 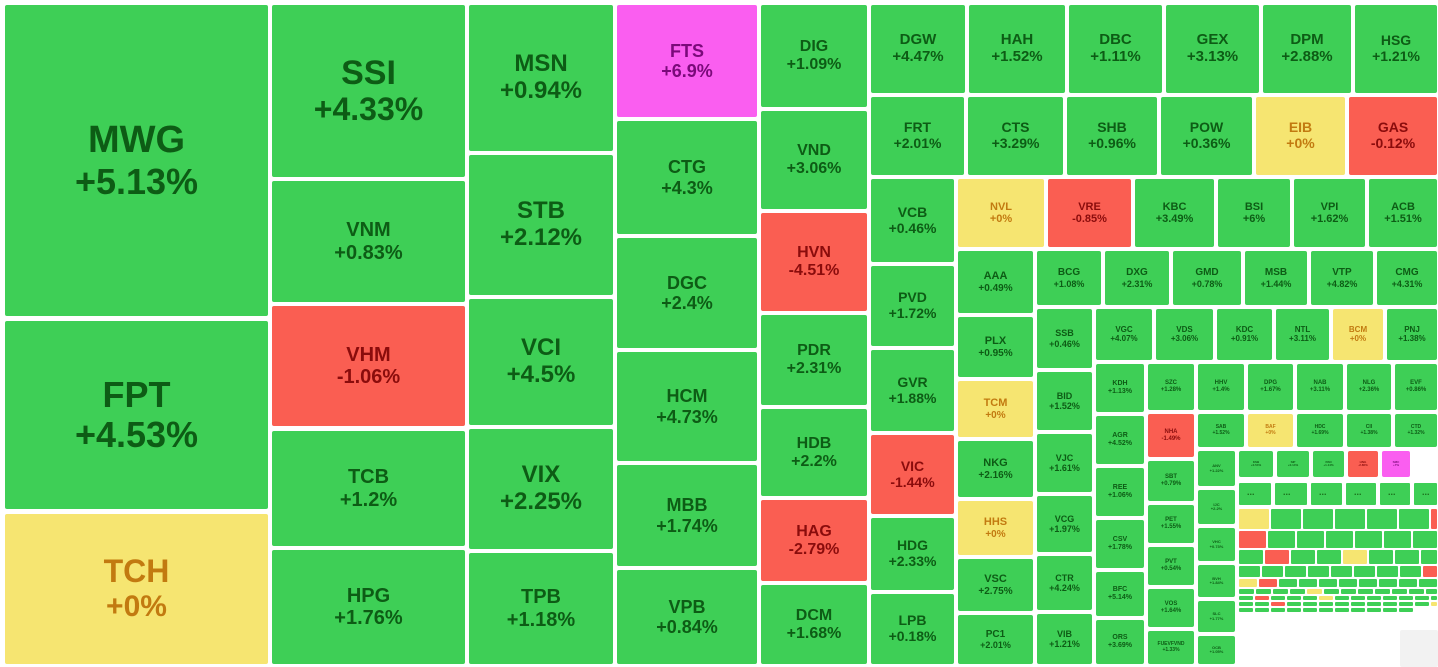 What do you see at coordinates (814, 360) in the screenshot?
I see `tile-pdr: PDR +2.31%` at bounding box center [814, 360].